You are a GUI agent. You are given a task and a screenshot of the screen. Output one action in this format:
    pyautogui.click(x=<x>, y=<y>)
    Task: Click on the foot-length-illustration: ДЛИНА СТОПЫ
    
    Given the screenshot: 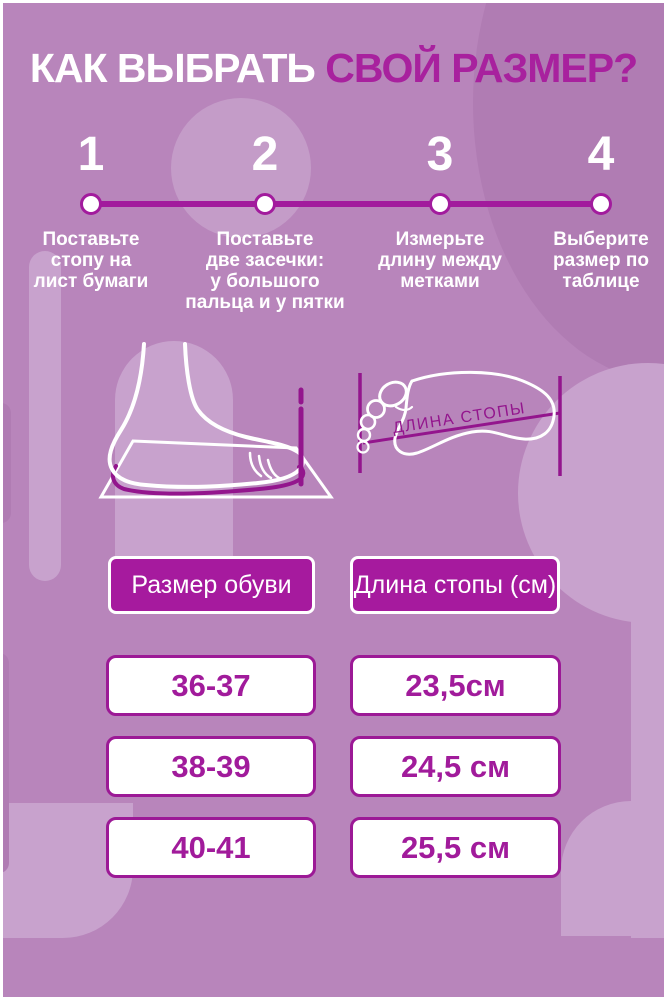 What is the action you would take?
    pyautogui.click(x=505, y=428)
    